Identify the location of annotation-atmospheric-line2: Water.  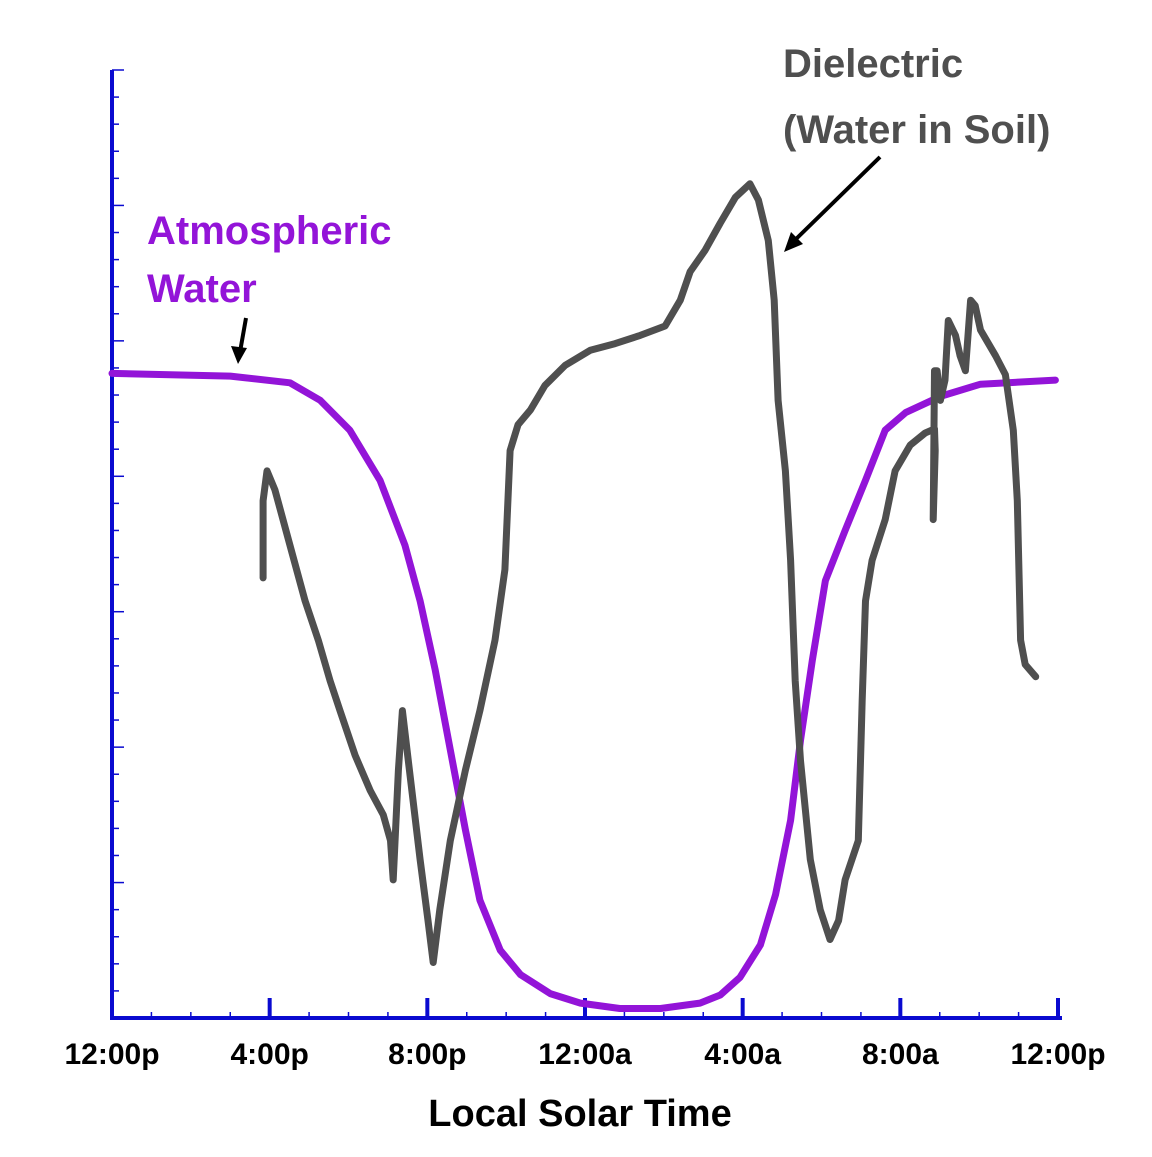
(202, 289).